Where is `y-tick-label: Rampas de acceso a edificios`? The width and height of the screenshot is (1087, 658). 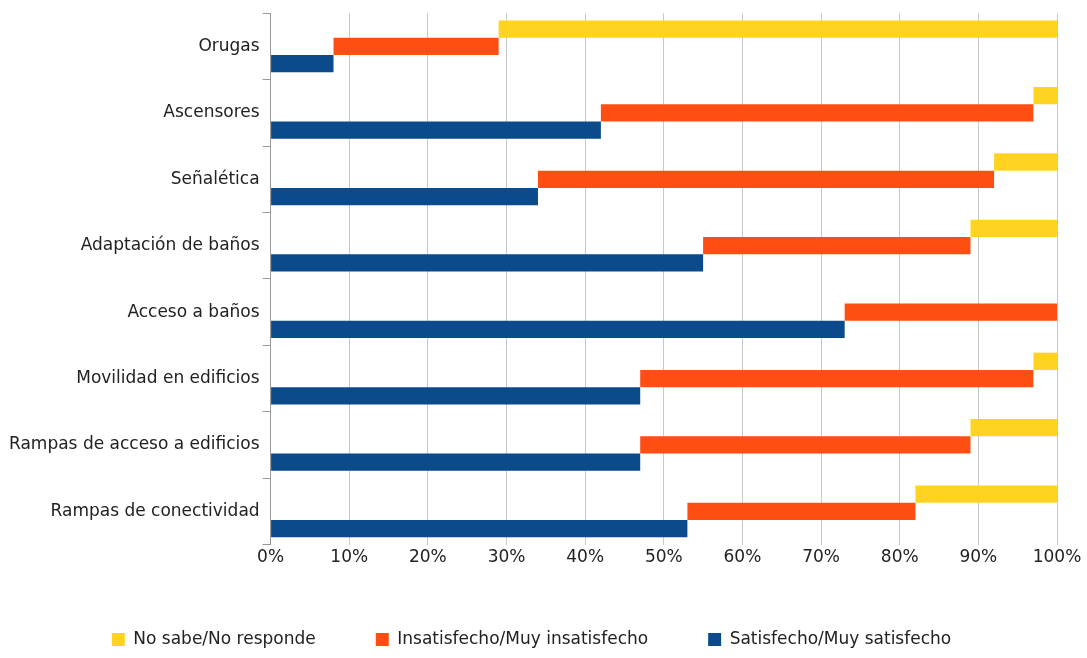 y-tick-label: Rampas de acceso a edificios is located at coordinates (134, 443).